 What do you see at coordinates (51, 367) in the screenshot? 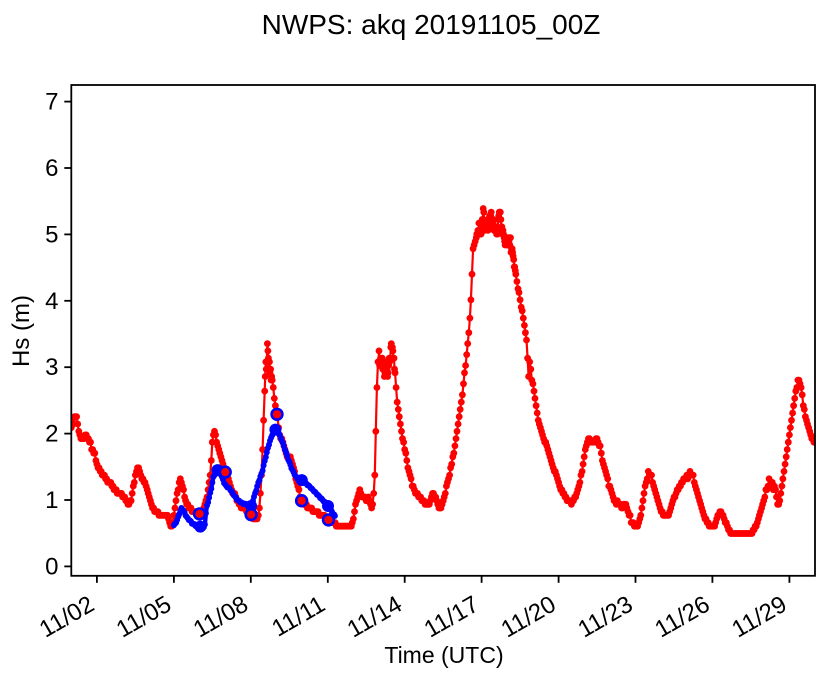
I see `svg-text: 3` at bounding box center [51, 367].